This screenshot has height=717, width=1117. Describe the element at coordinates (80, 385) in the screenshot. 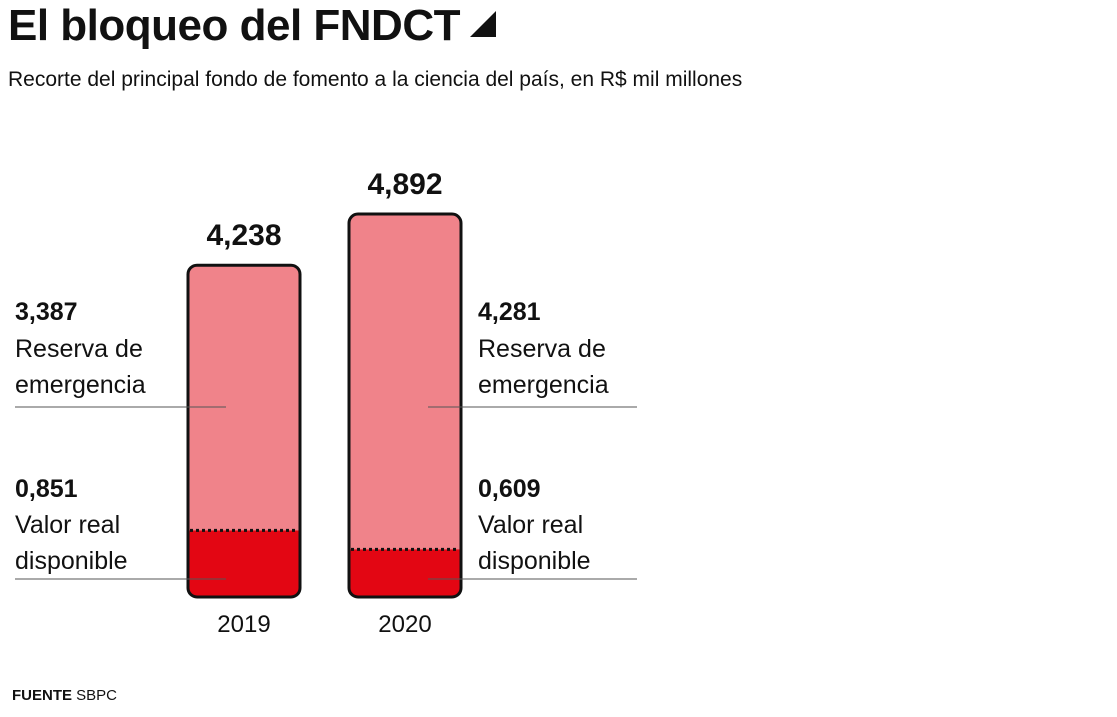

I see `series-label-reserva-line2-2019: emergencia` at that location.